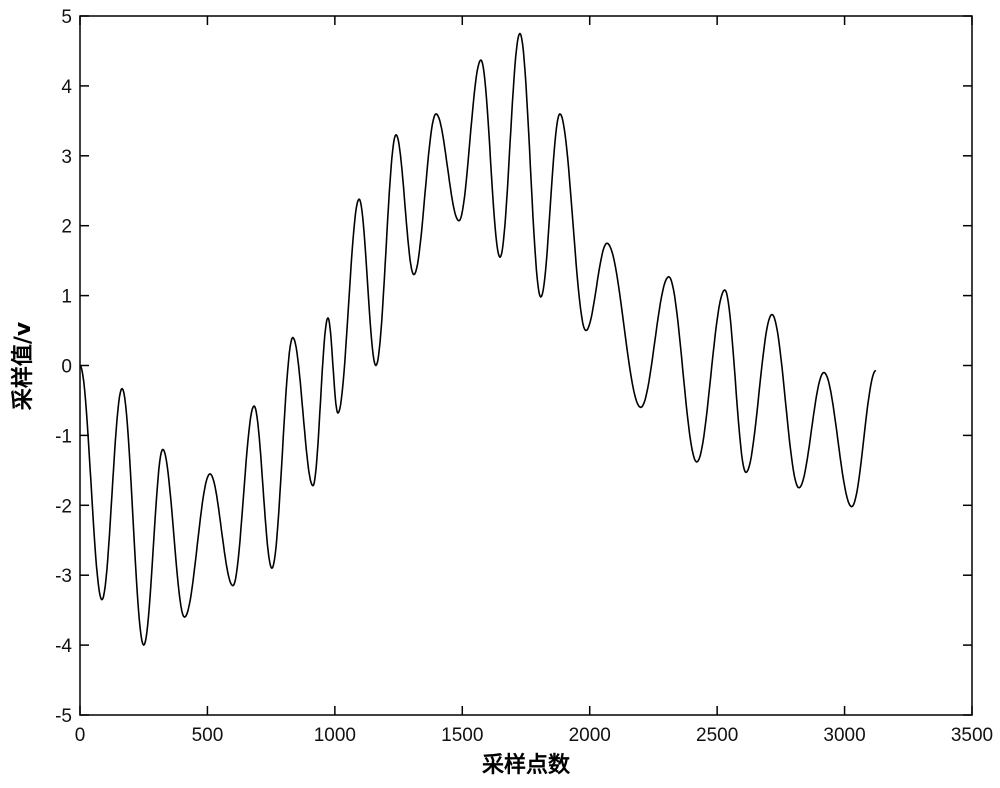 This screenshot has width=1000, height=788. I want to click on x-tick-label: 1000, so click(335, 735).